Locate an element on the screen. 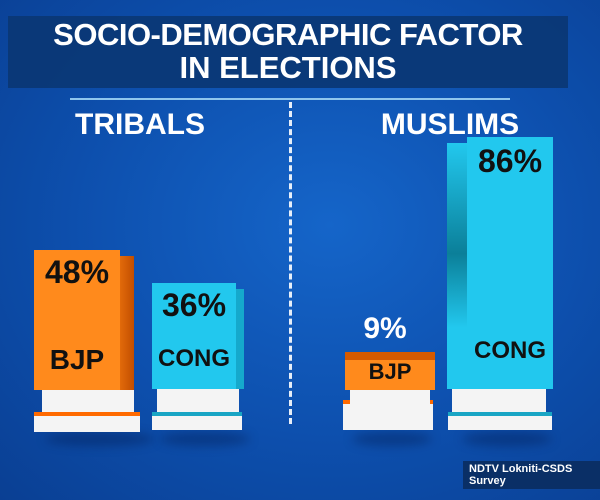 Image resolution: width=600 pixels, height=500 pixels. bar-muslims-bjp: BJP is located at coordinates (390, 371).